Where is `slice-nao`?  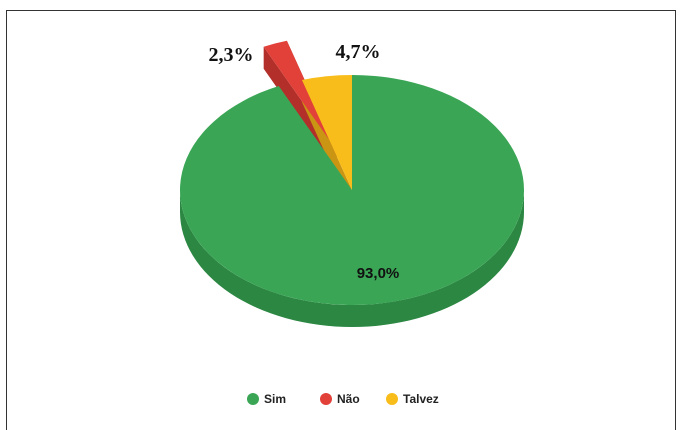 slice-nao is located at coordinates (300, 95).